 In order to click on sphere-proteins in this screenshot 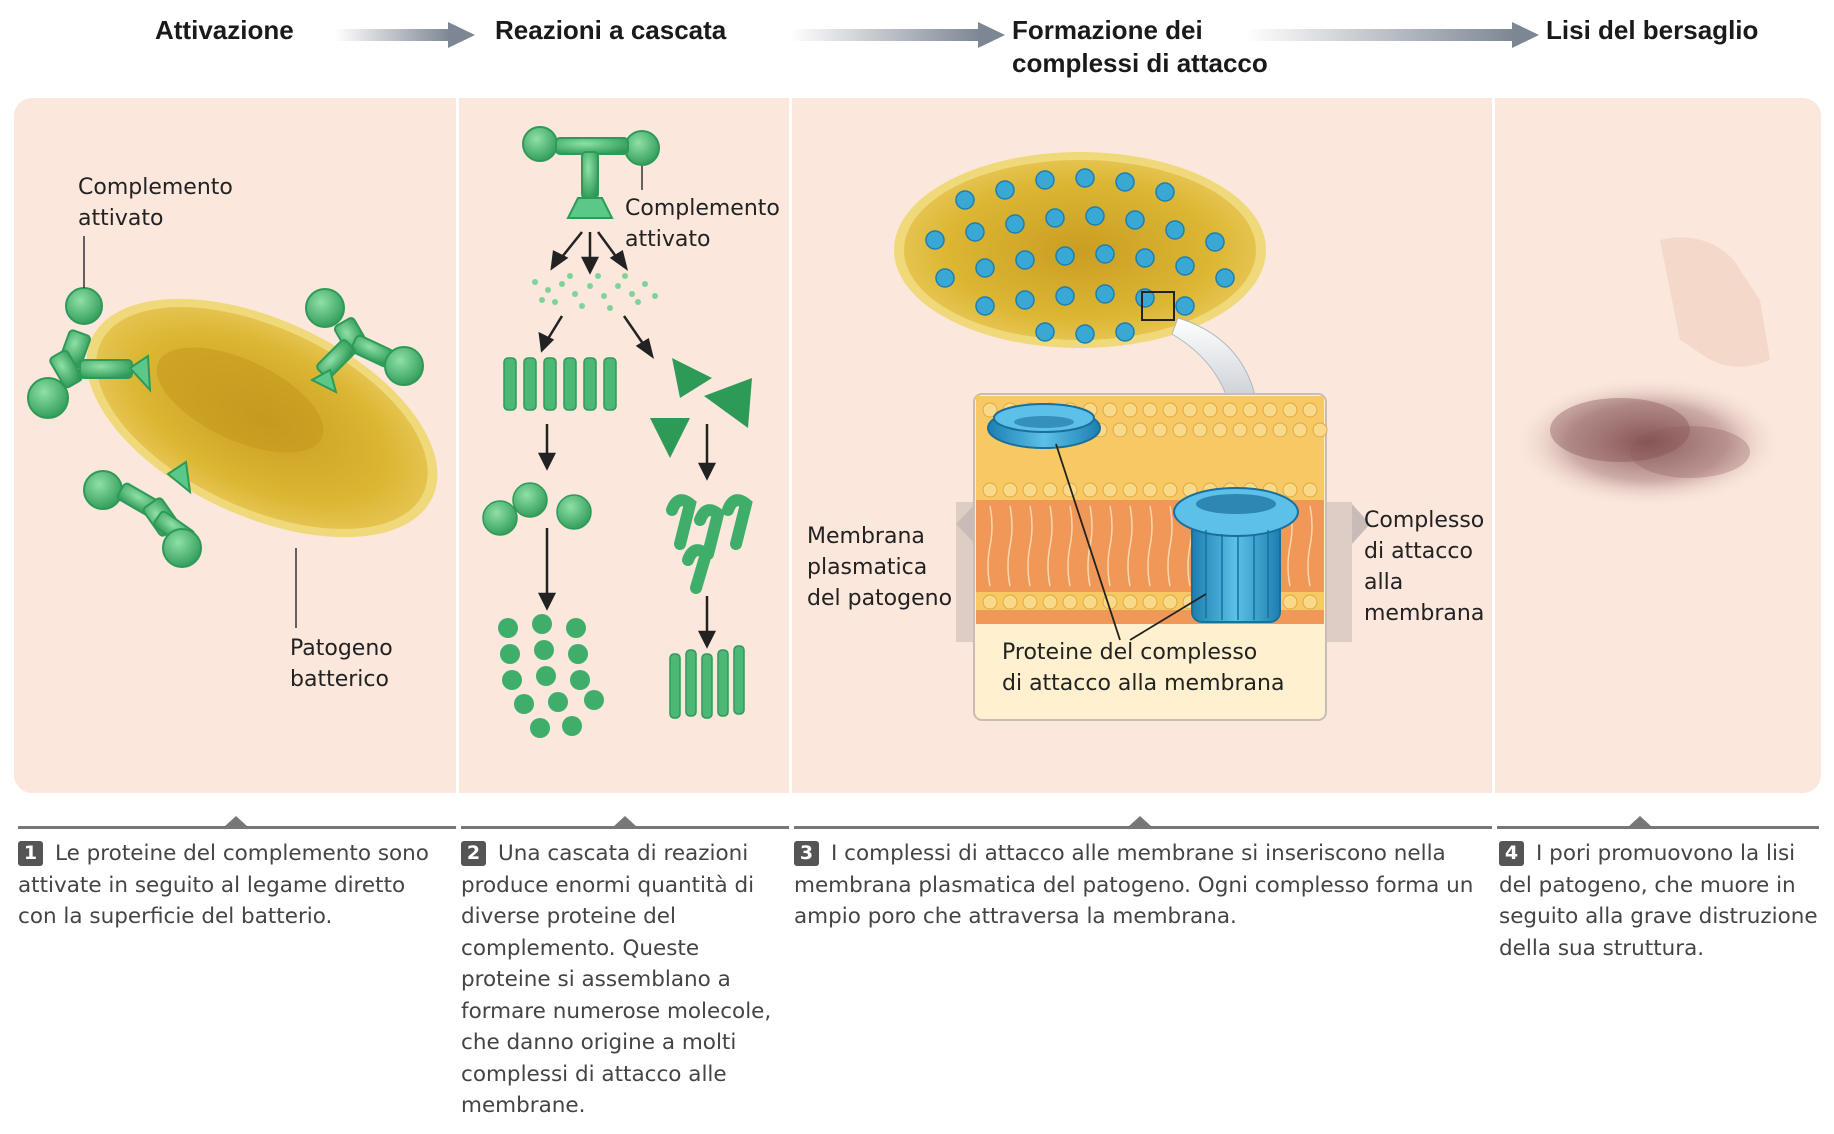, I will do `click(537, 509)`.